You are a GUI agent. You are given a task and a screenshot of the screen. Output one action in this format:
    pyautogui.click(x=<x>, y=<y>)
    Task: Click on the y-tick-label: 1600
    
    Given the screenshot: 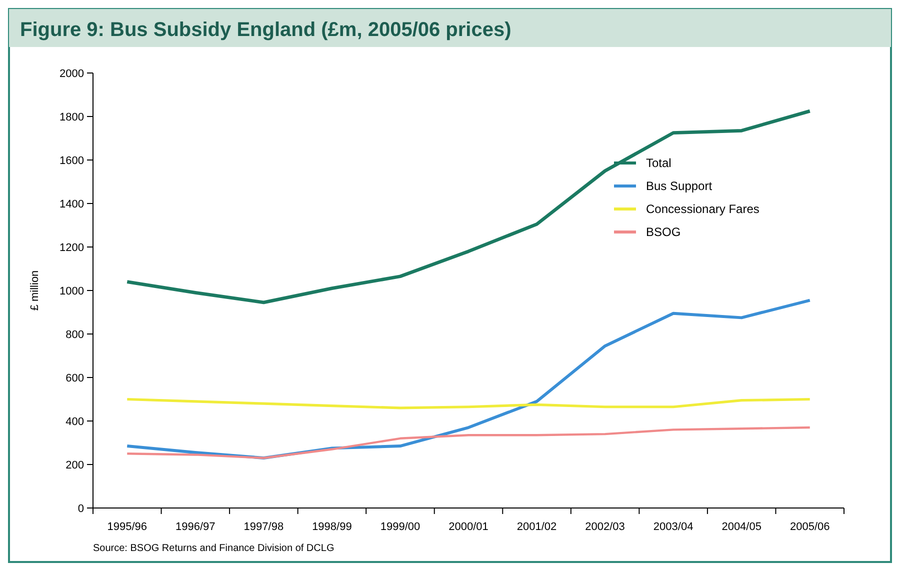 What is the action you would take?
    pyautogui.click(x=72, y=161)
    